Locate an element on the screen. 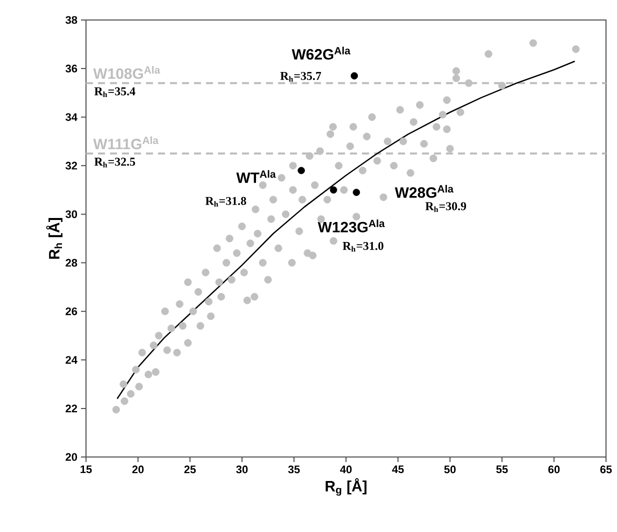  x-tick-label: 50 is located at coordinates (450, 470).